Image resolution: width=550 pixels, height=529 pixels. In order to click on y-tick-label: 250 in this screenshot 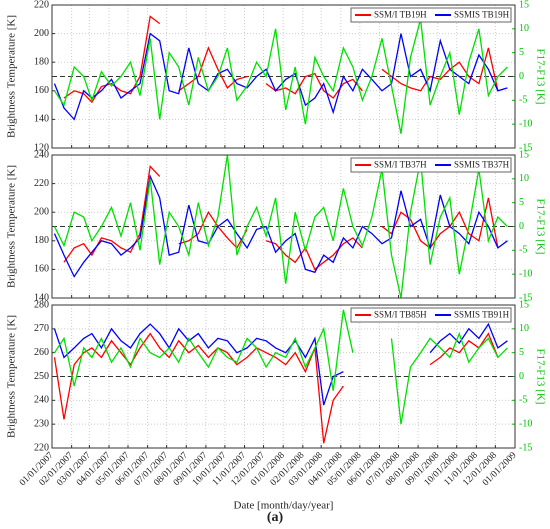, I will do `click(41, 376)`.